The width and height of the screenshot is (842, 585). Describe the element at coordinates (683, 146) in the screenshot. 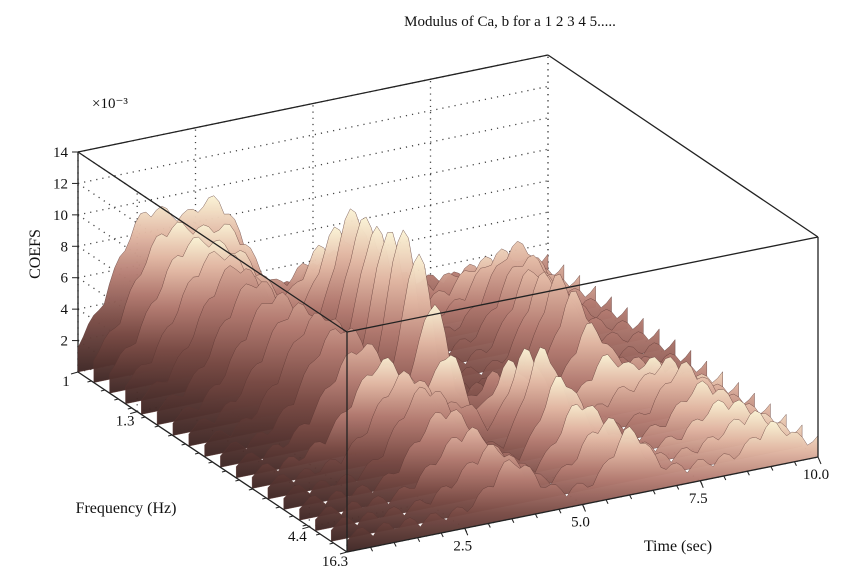

I see `top-right-edge` at that location.